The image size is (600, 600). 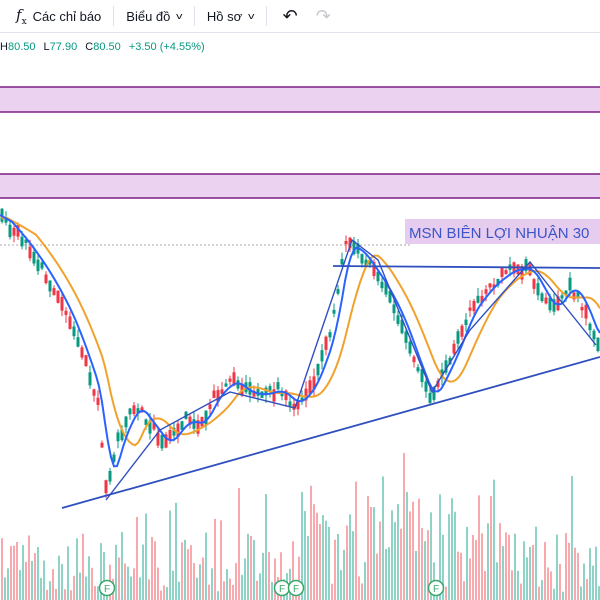 What do you see at coordinates (290, 16) in the screenshot?
I see `undo-button: ↶` at bounding box center [290, 16].